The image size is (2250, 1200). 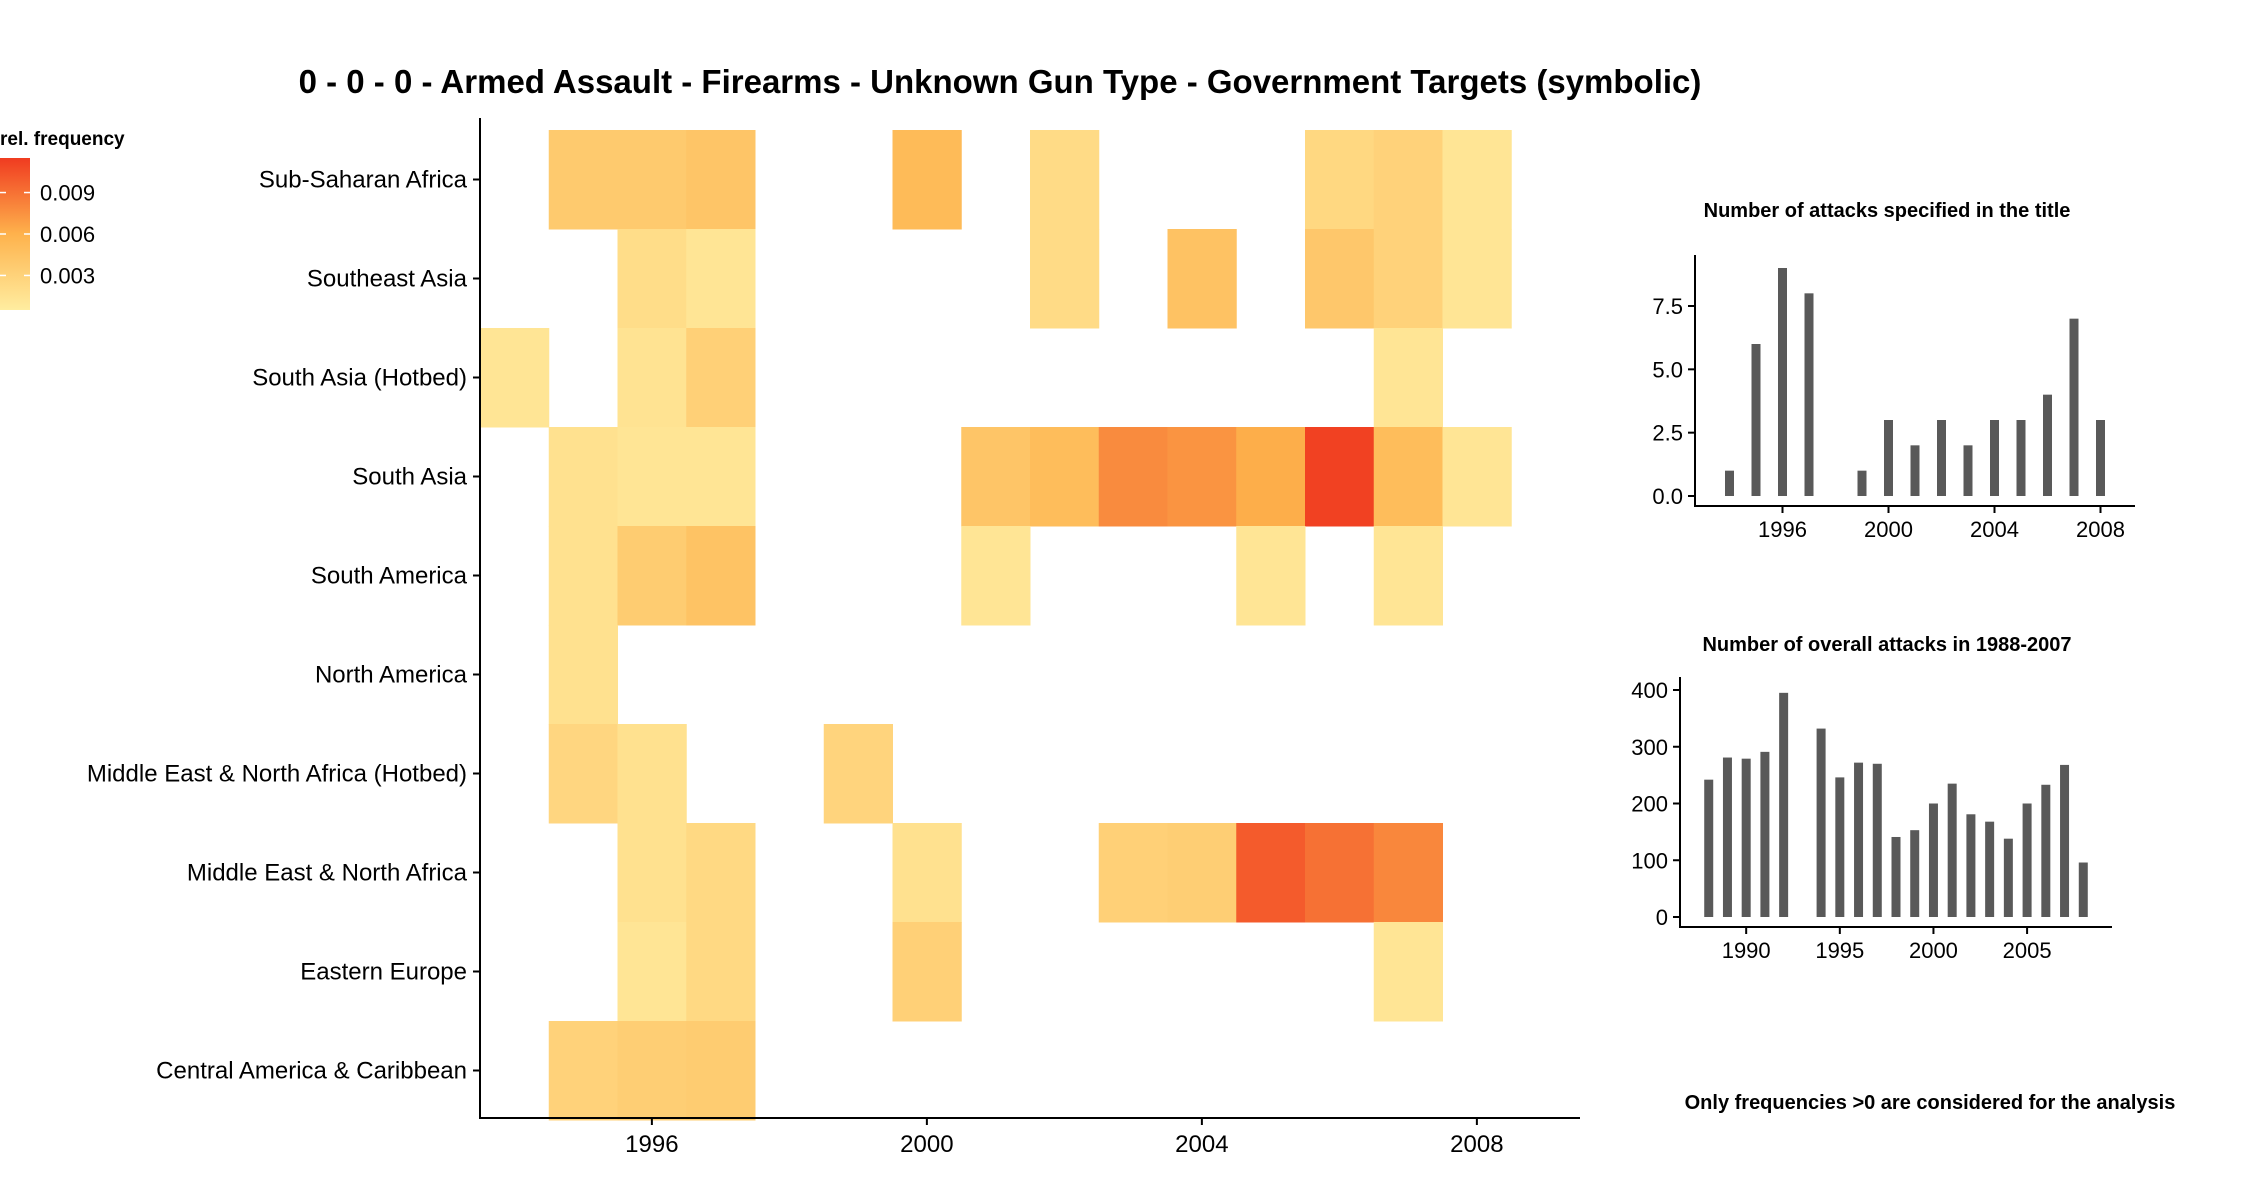 I want to click on x-tick-label: 1990, so click(x=1746, y=950).